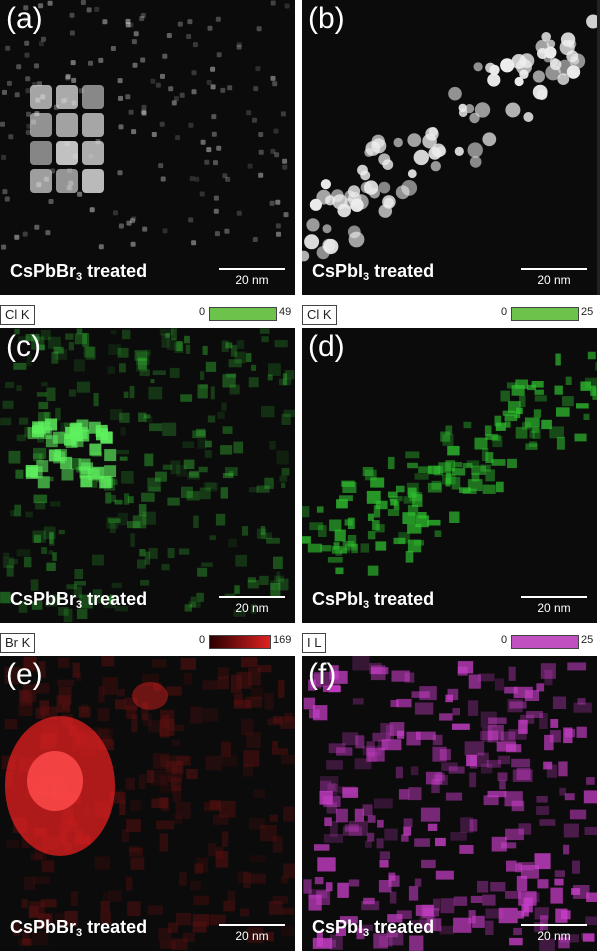 This screenshot has width=600, height=952. What do you see at coordinates (147, 314) in the screenshot?
I see `map-header-c: Cl K 0 49` at bounding box center [147, 314].